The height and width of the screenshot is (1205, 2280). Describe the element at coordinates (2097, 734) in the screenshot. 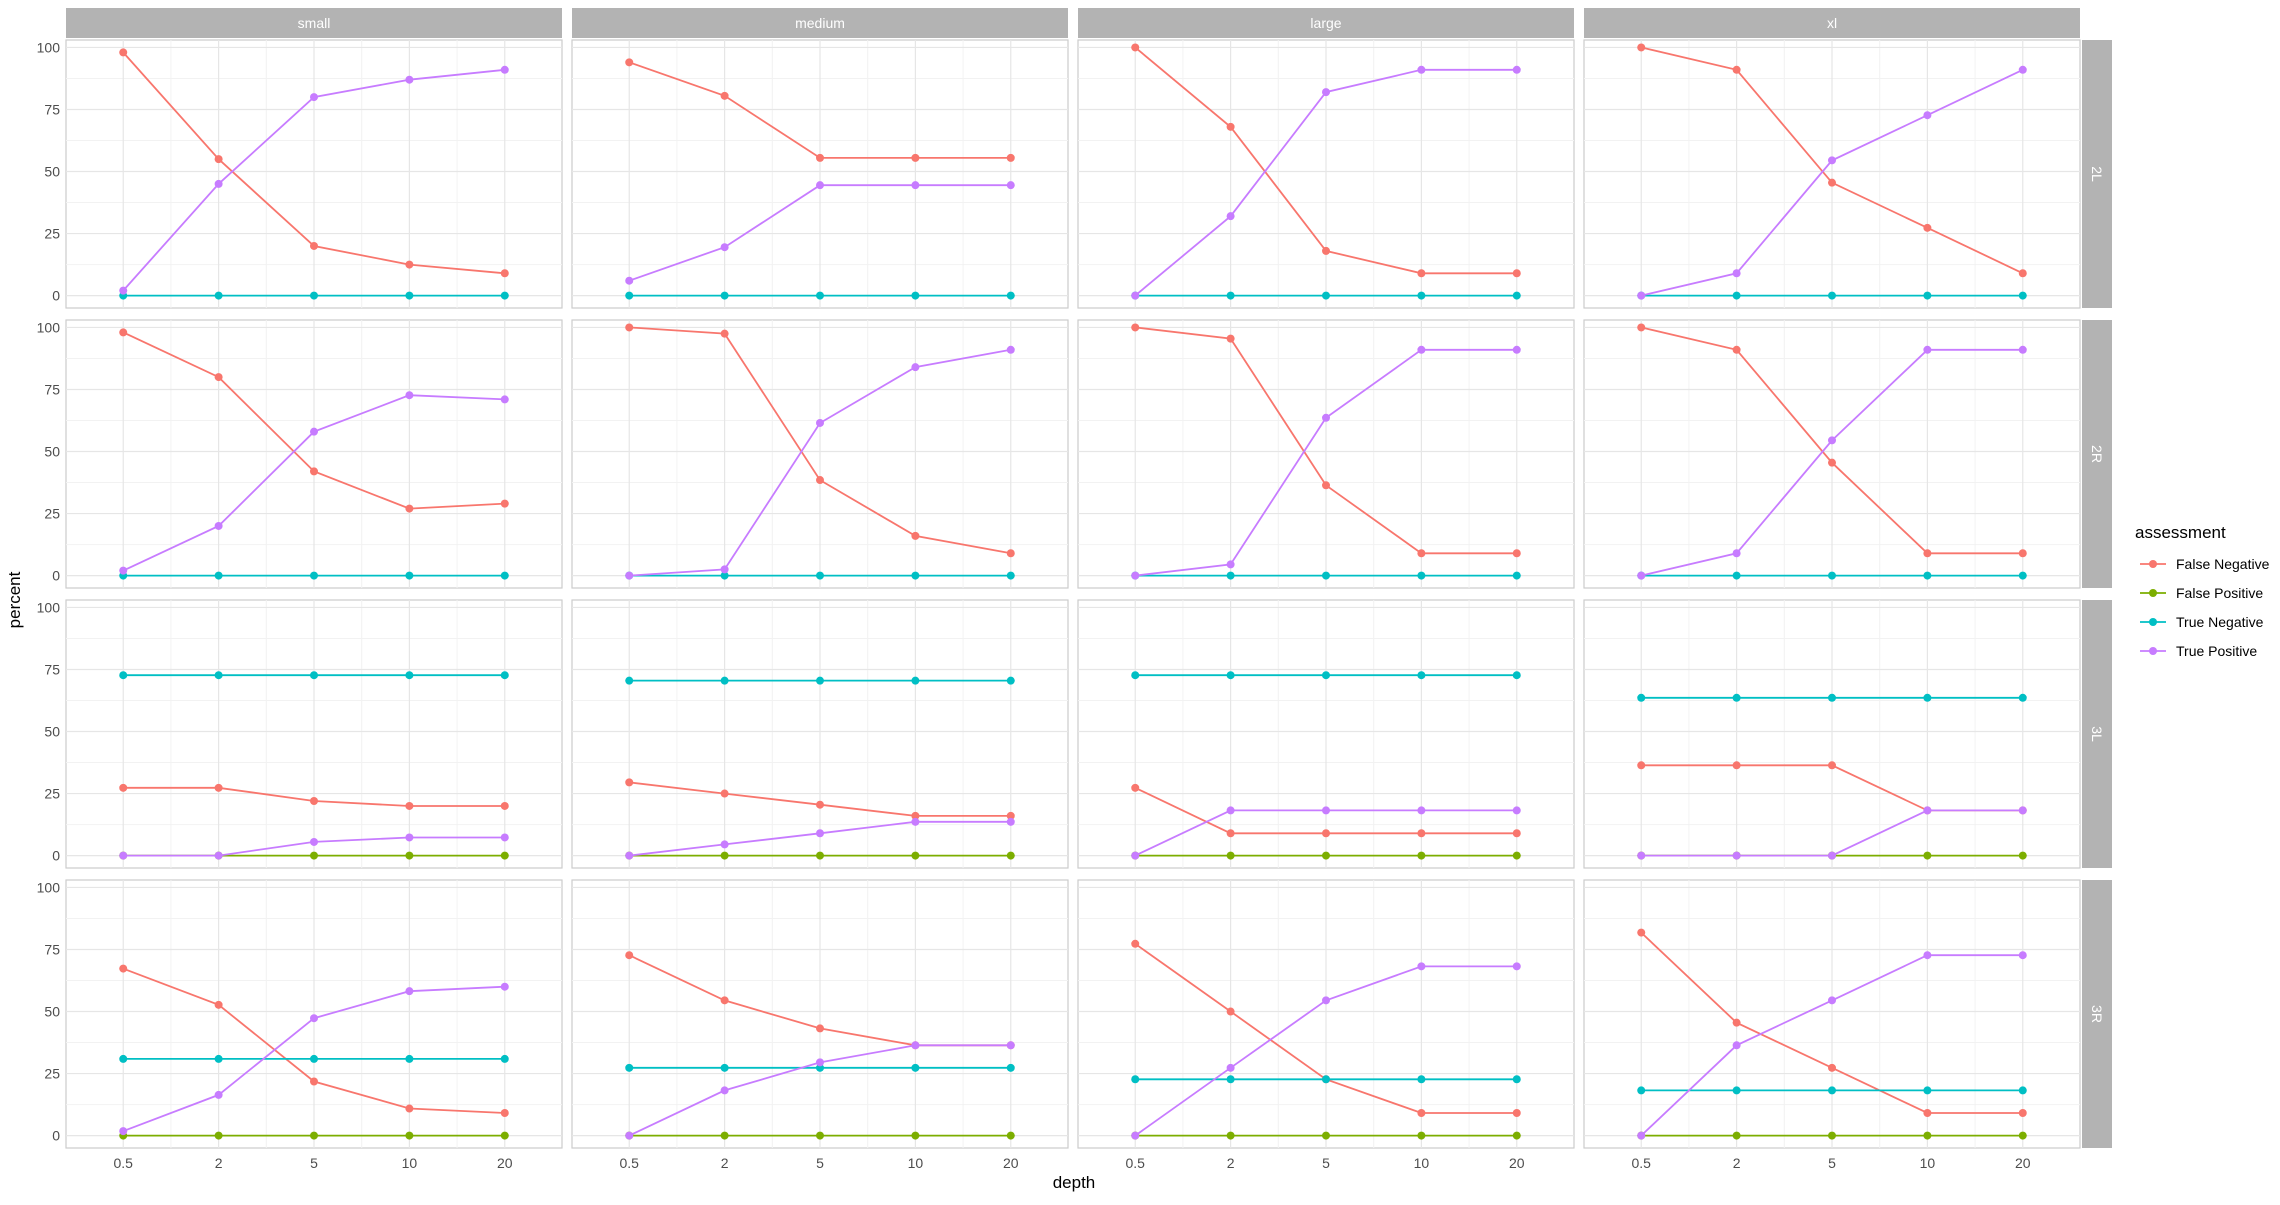

I see `row-strip-3L` at that location.